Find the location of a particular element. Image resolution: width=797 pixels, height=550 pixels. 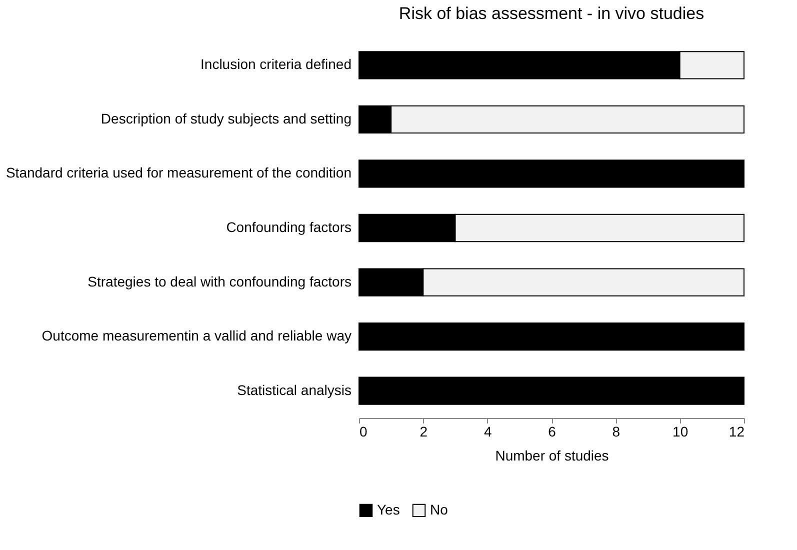

y-tick-label: Inclusion criteria defined is located at coordinates (276, 64).